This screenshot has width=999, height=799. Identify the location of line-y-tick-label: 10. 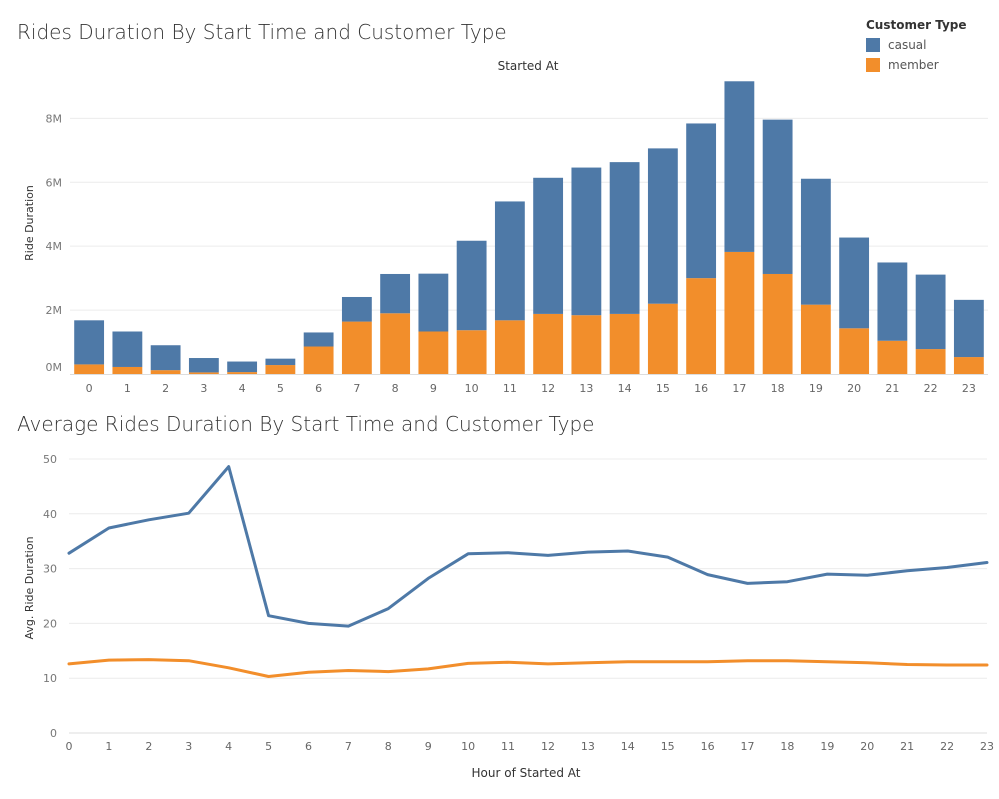
(50, 678).